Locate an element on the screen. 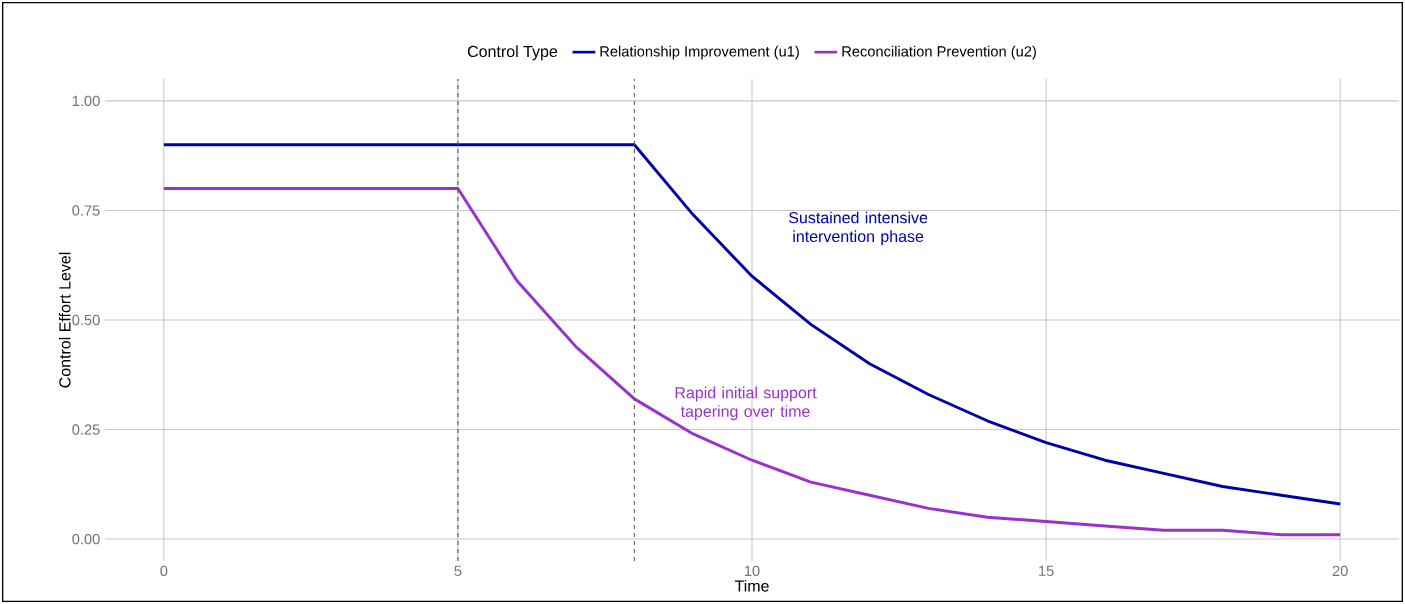 This screenshot has height=604, width=1405. x-tick-label: 15 is located at coordinates (1046, 570).